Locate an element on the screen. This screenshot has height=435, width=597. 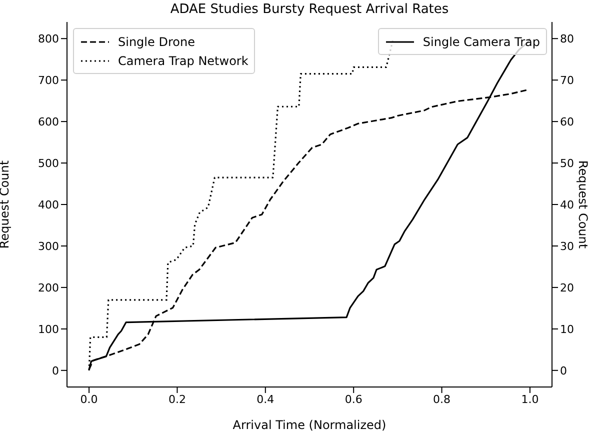
y2-tick-label: 40 is located at coordinates (567, 205).